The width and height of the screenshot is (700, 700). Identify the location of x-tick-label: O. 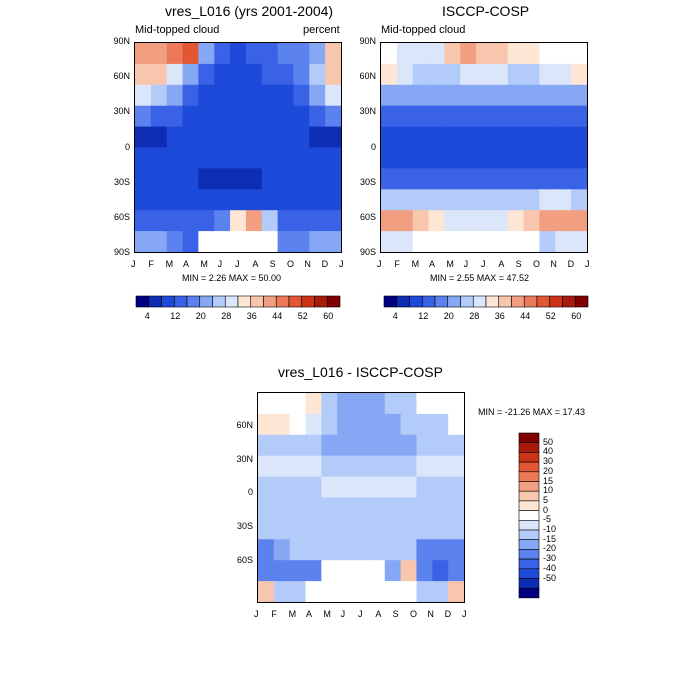
(537, 264).